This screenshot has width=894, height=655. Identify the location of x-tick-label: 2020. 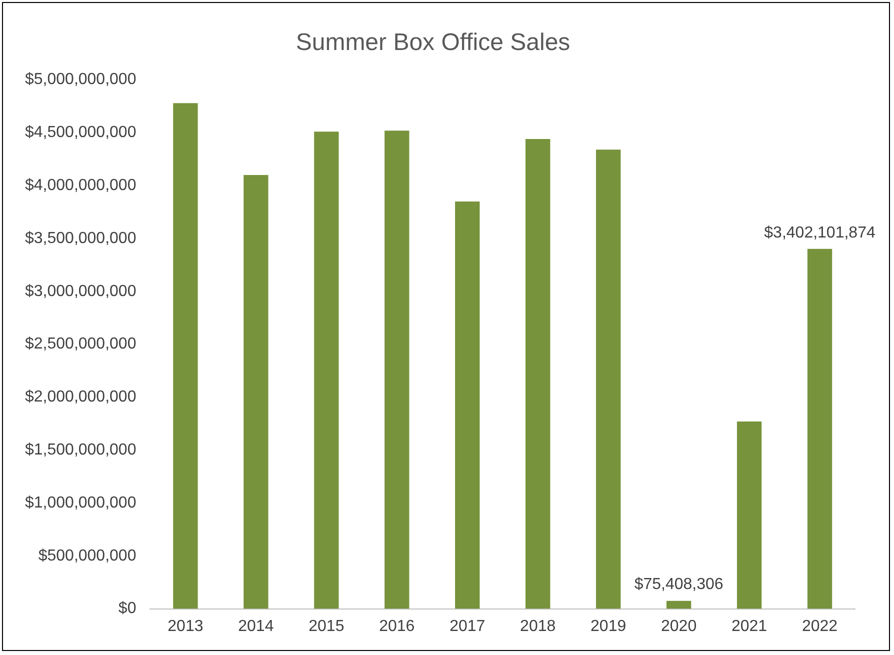
(679, 626).